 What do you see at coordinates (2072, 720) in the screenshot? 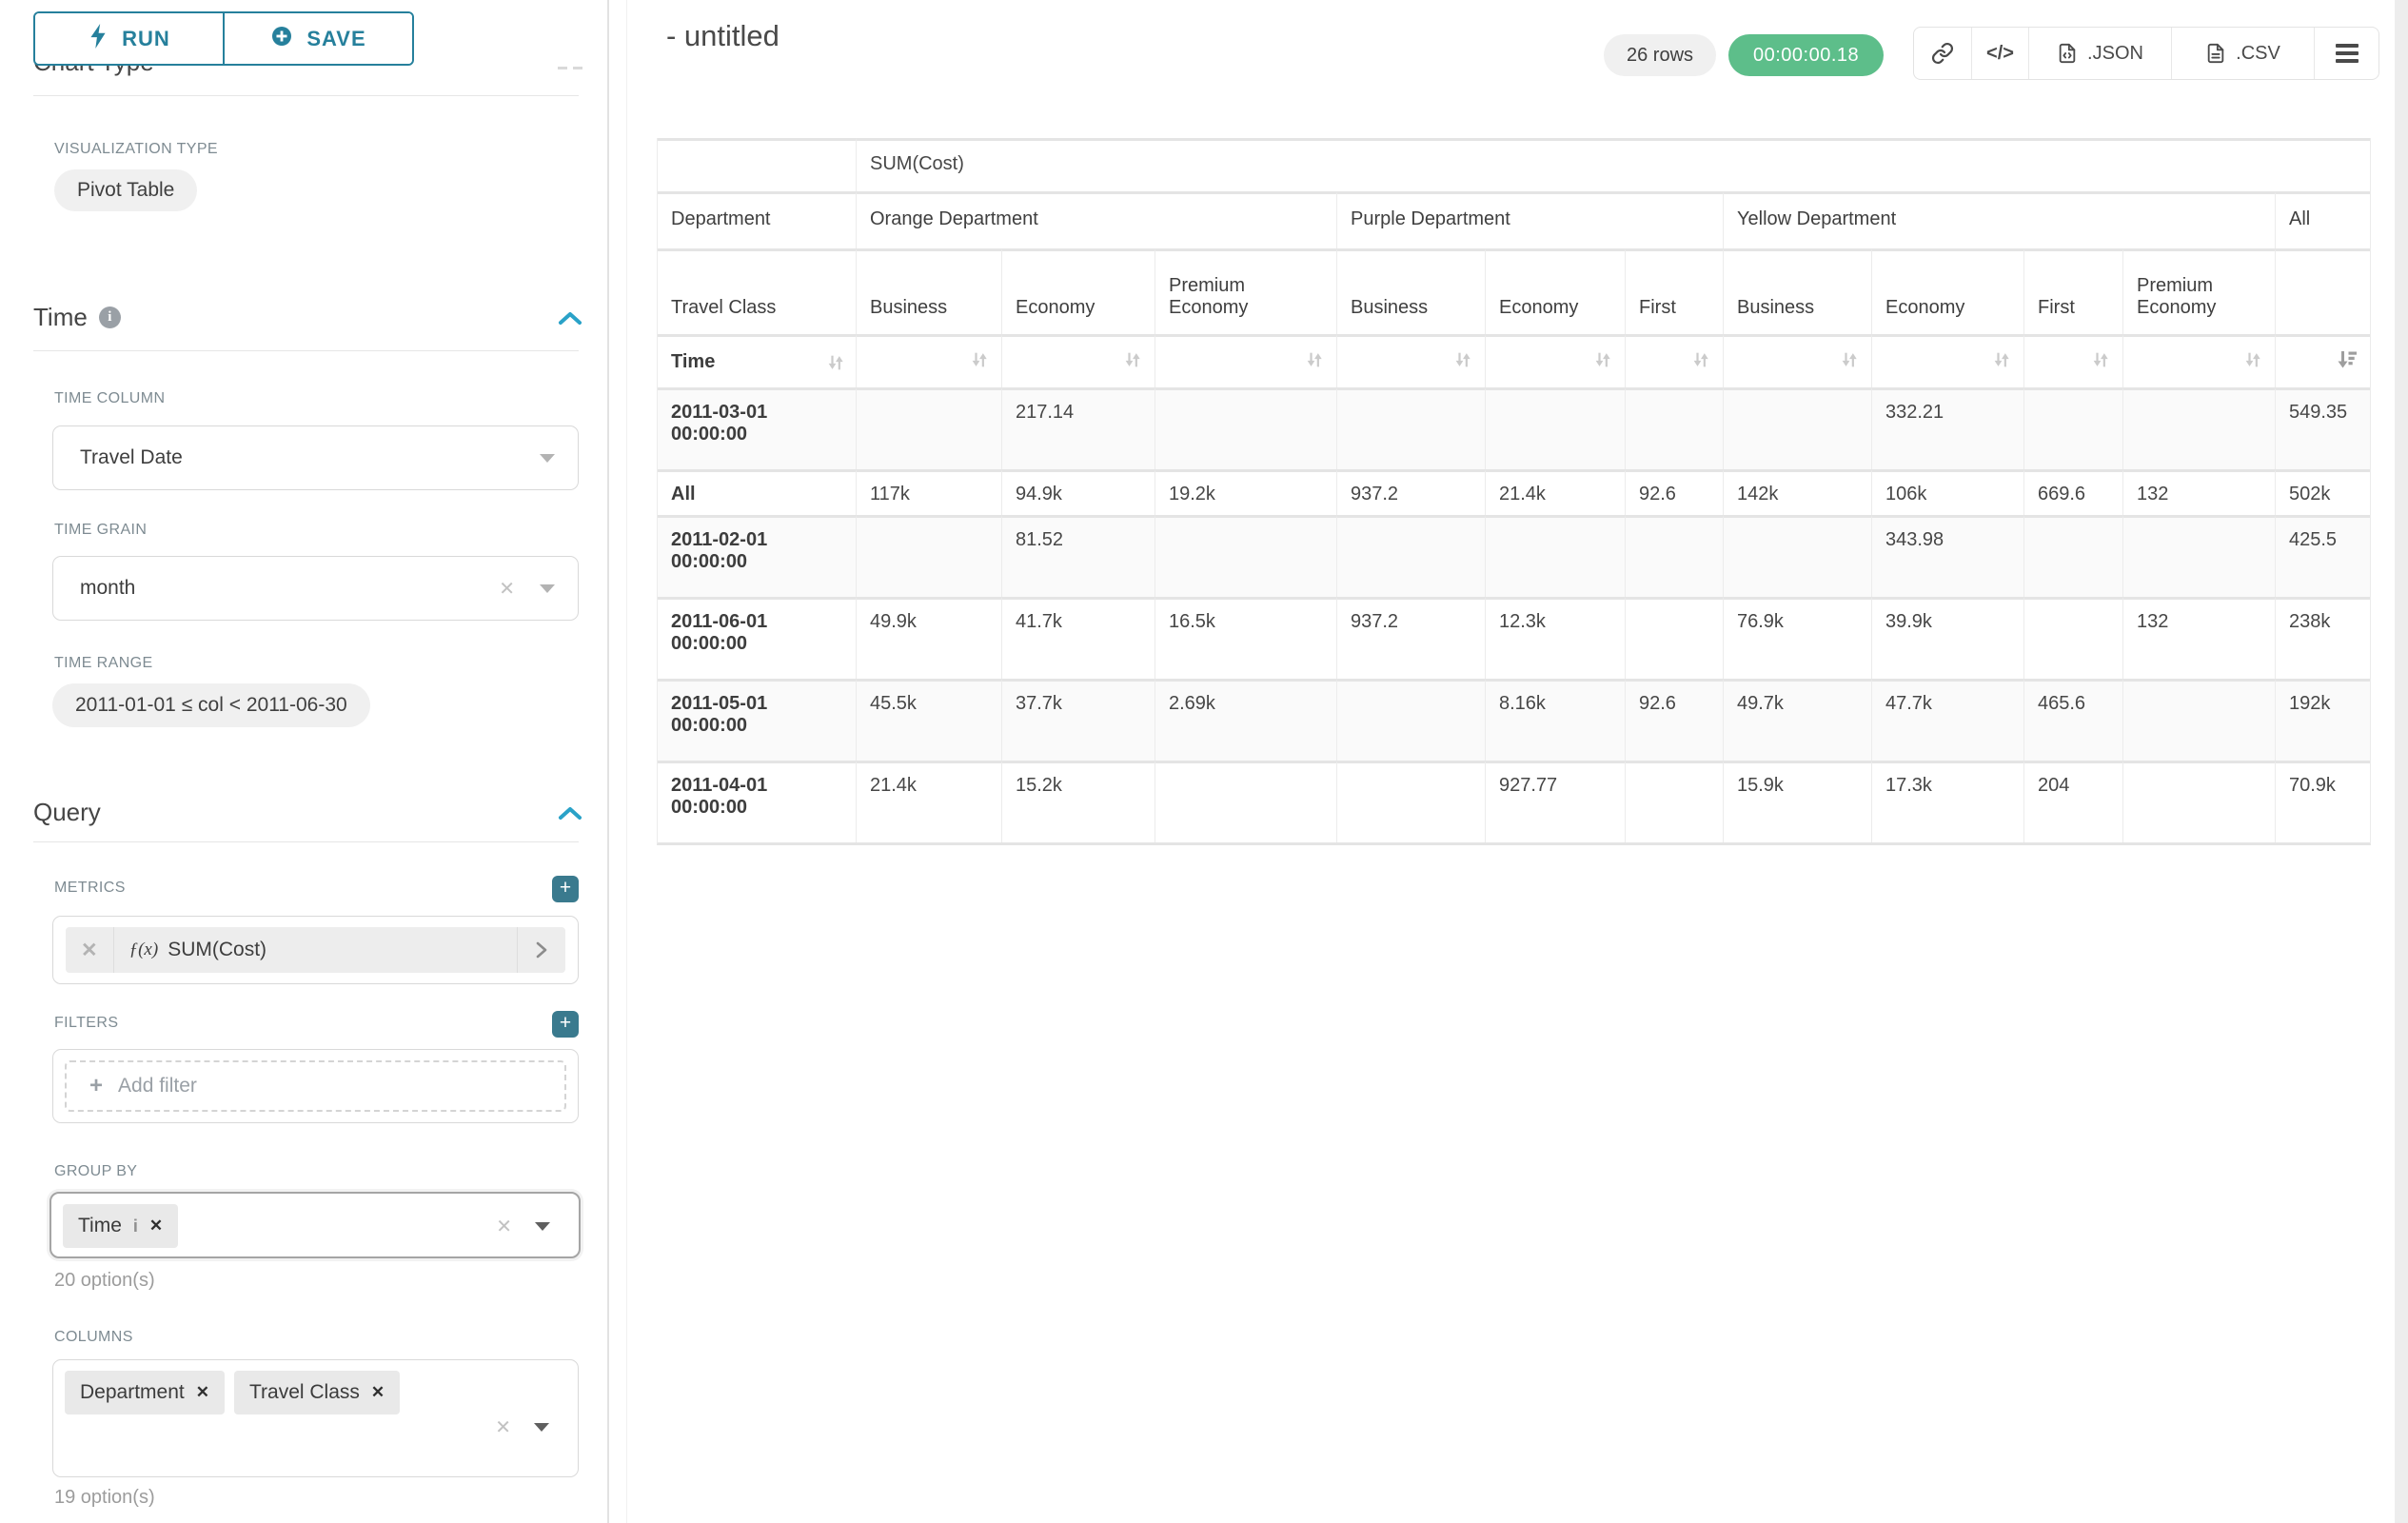
I see `pivot-value-cell: 465.6` at bounding box center [2072, 720].